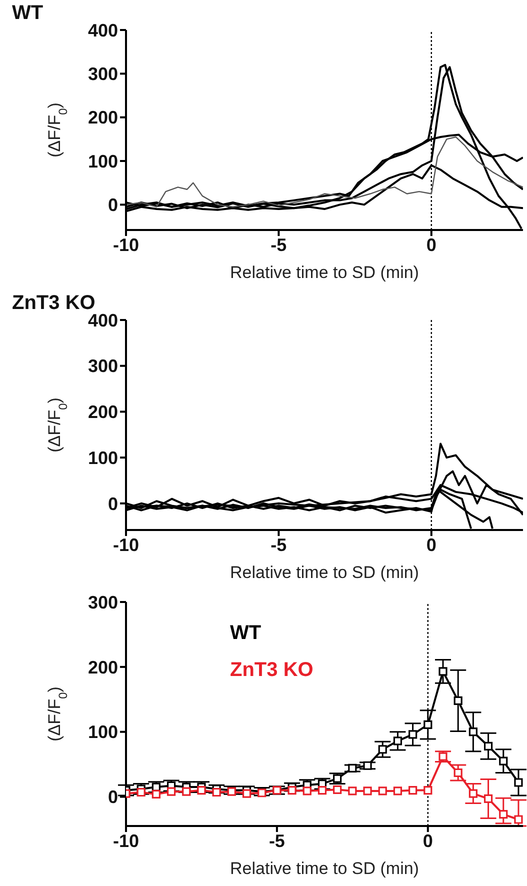 The image size is (527, 886). I want to click on text: WT, so click(246, 633).